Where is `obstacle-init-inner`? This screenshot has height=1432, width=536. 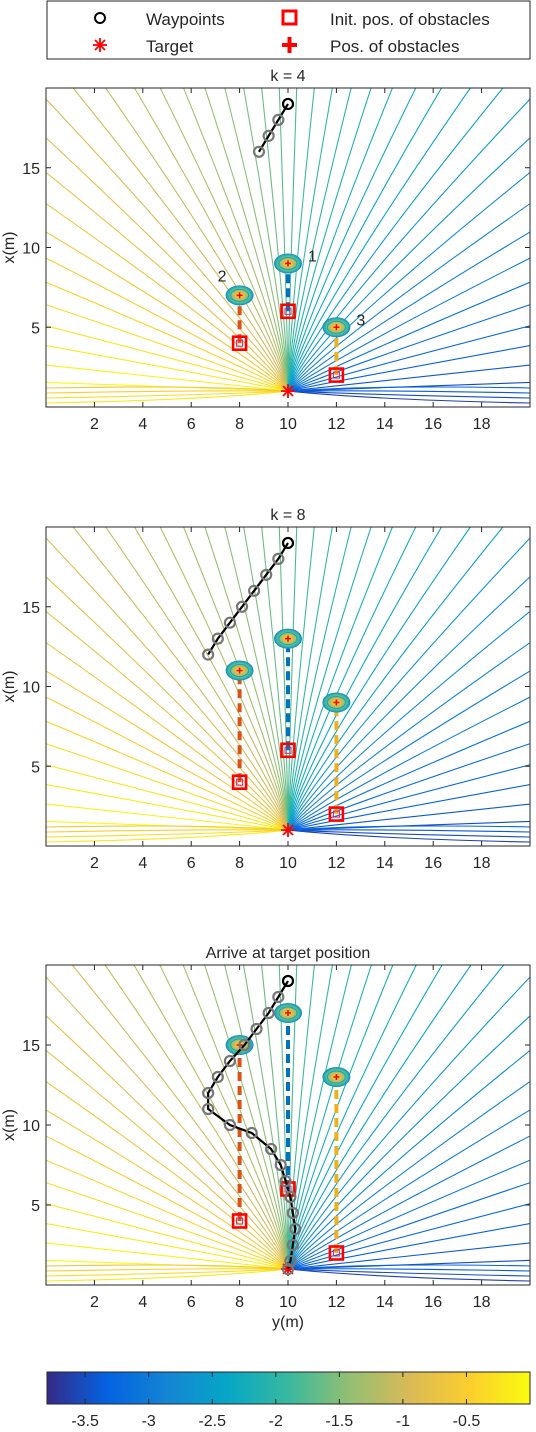
obstacle-init-inner is located at coordinates (240, 343).